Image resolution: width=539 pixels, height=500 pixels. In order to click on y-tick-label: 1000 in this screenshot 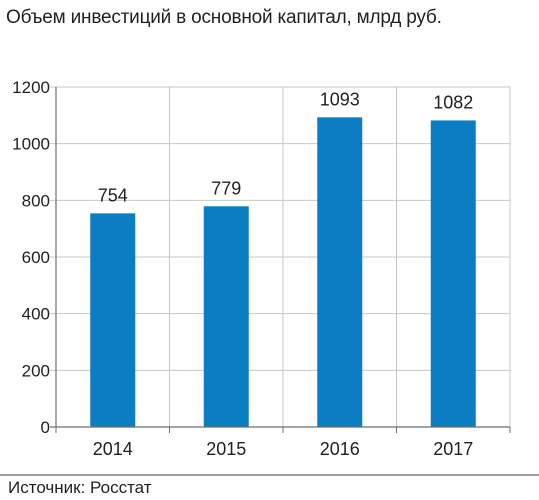, I will do `click(31, 144)`.